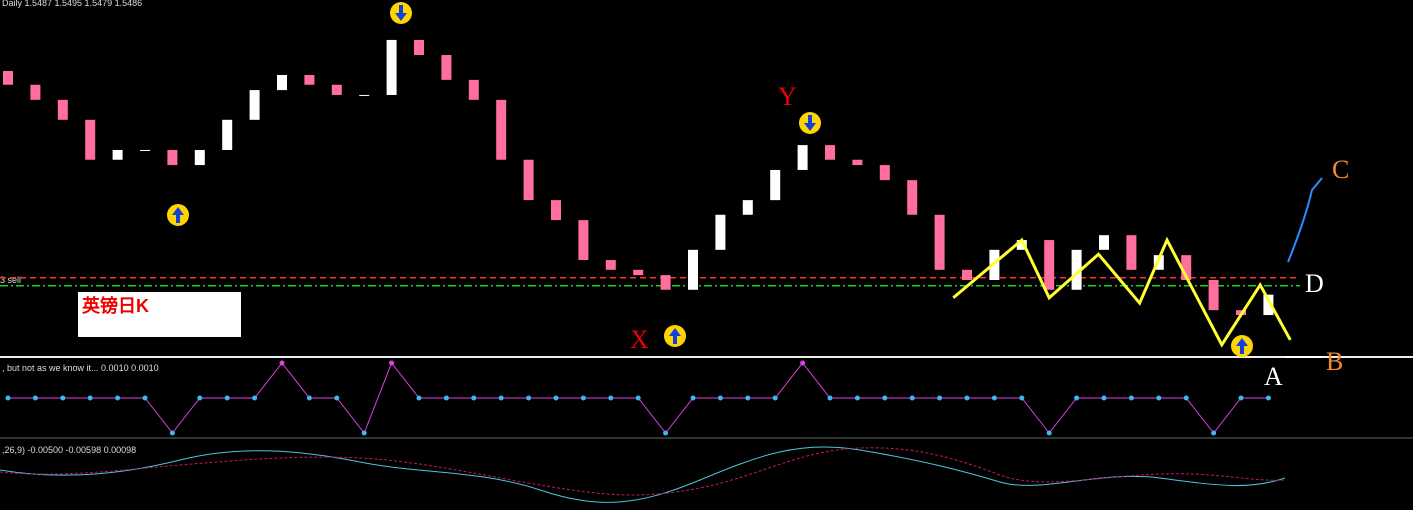 This screenshot has height=510, width=1413. Describe the element at coordinates (1305, 220) in the screenshot. I see `projection-line` at that location.